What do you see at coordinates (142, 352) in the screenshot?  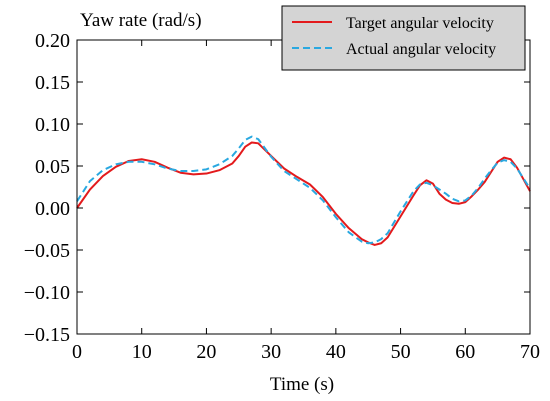 I see `x-tick-label: 10` at bounding box center [142, 352].